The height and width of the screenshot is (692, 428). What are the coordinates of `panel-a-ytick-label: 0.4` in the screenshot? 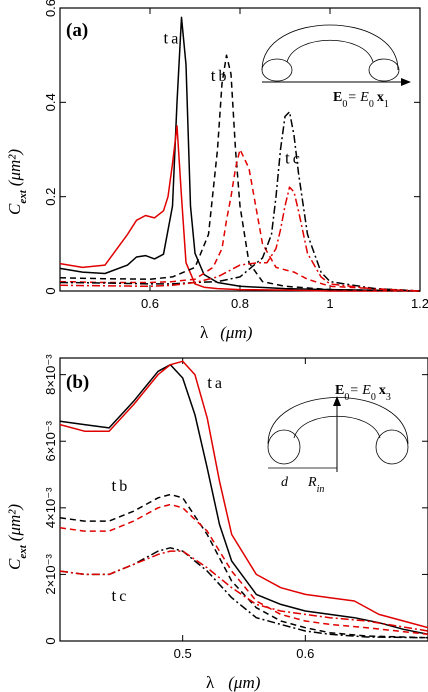 It's located at (50, 102).